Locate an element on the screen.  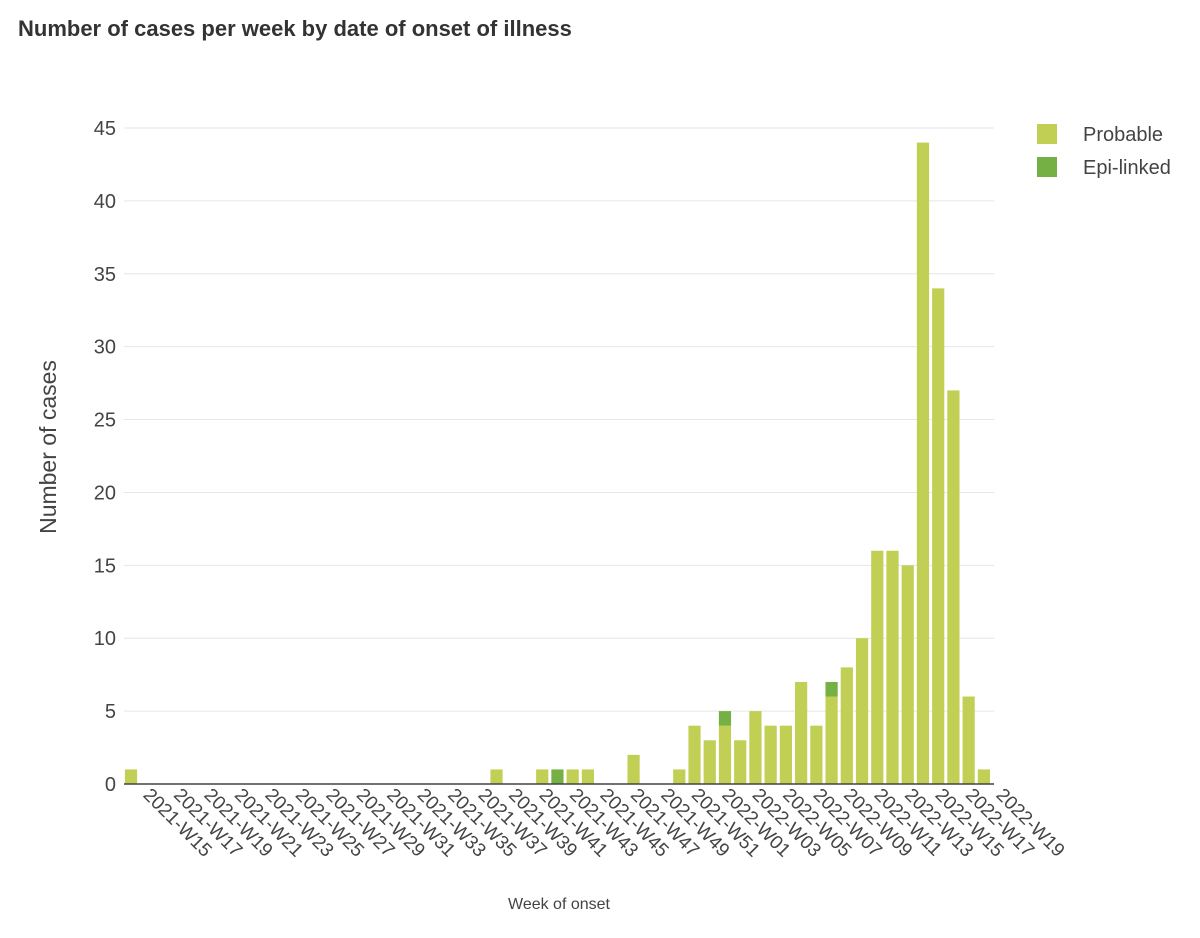
bar-probable-2021-w47 is located at coordinates (633, 769).